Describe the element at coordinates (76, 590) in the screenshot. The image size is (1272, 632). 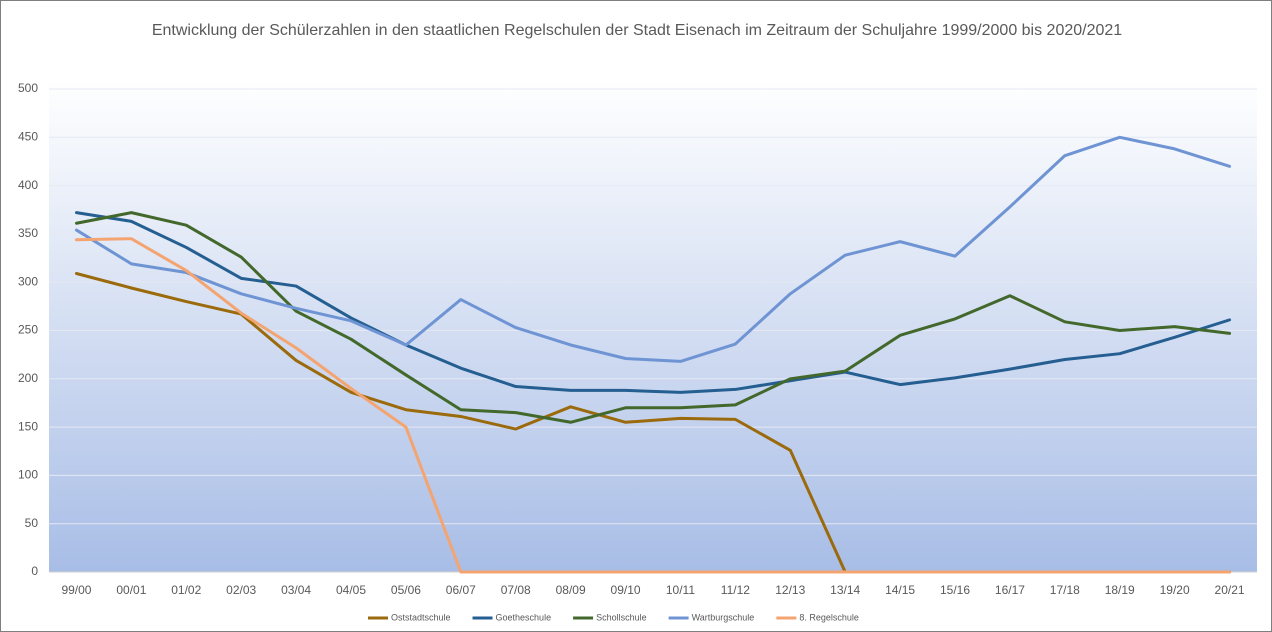
I see `x-tick-label: 99/00` at that location.